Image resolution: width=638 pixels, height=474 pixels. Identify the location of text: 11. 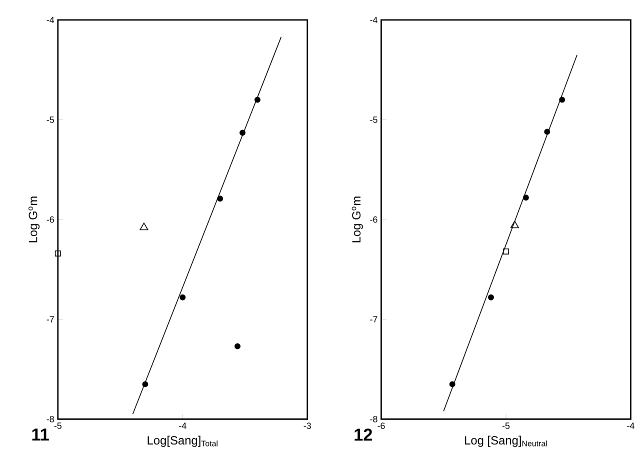
(40, 434).